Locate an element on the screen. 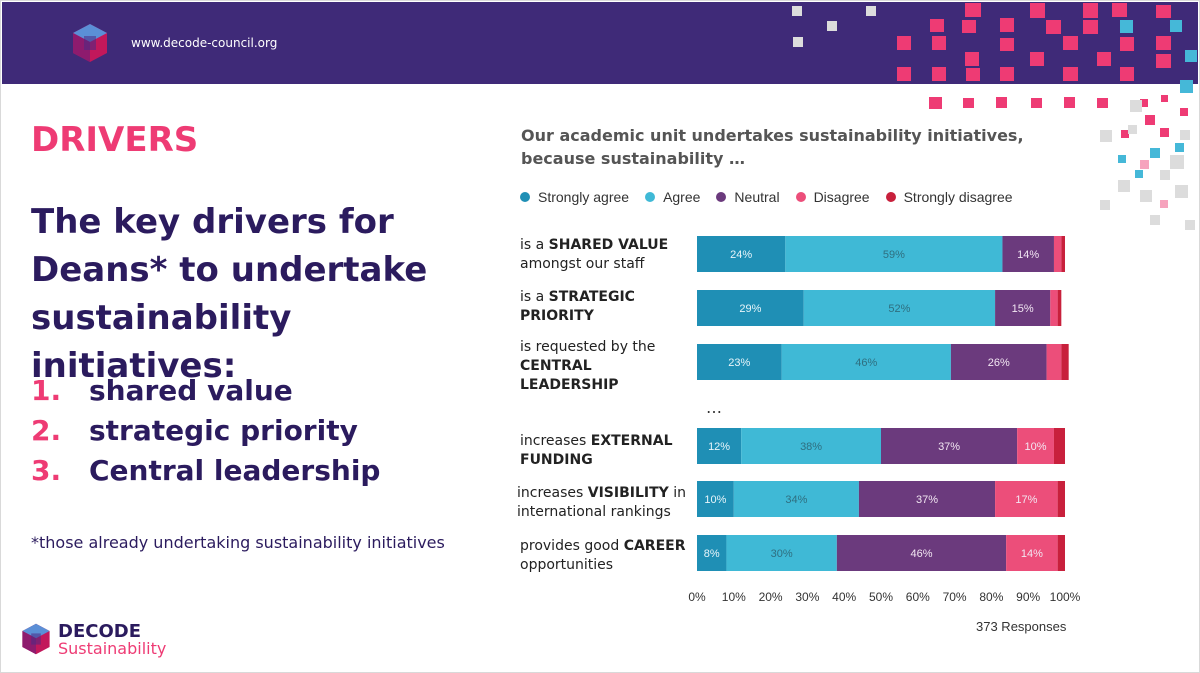 The height and width of the screenshot is (673, 1200). bar-row: 29% 52% 15% is located at coordinates (879, 308).